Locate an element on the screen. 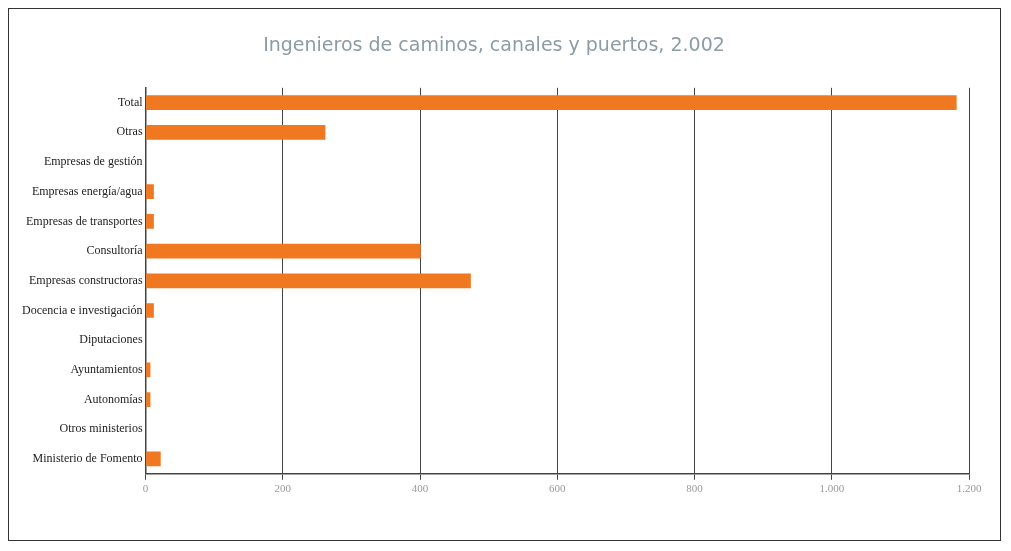  y-tick-label: Autonomías is located at coordinates (113, 398).